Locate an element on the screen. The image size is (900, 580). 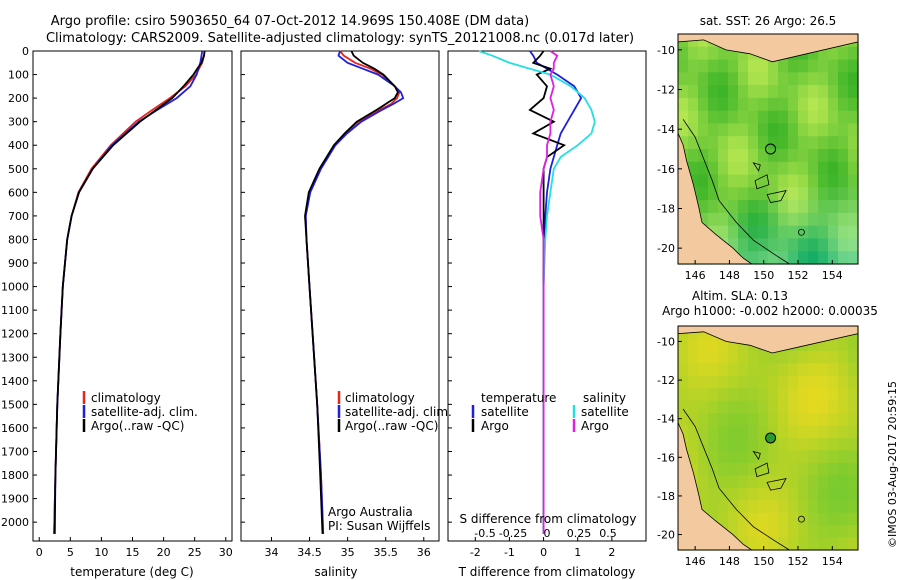
argo-line is located at coordinates (129, 292).